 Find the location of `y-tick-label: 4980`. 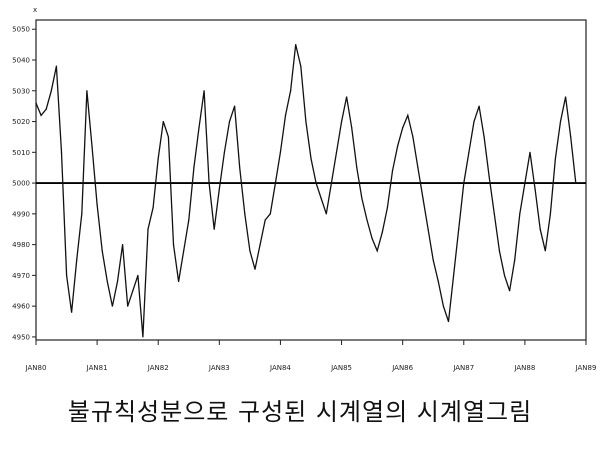

y-tick-label: 4980 is located at coordinates (21, 245).